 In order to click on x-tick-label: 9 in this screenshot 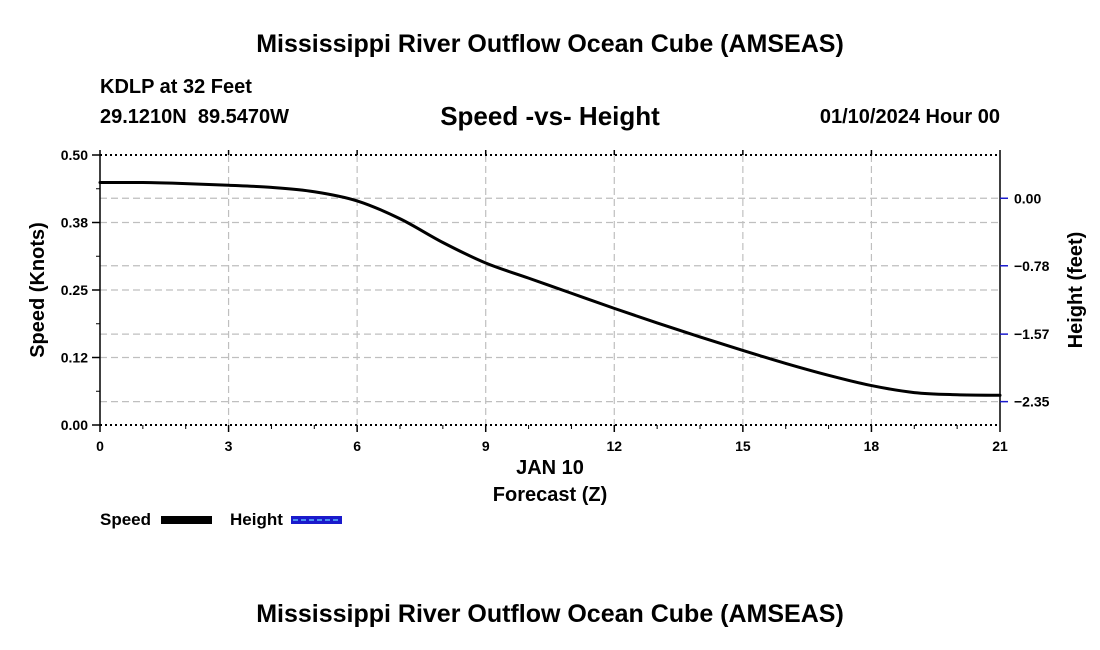, I will do `click(486, 446)`.